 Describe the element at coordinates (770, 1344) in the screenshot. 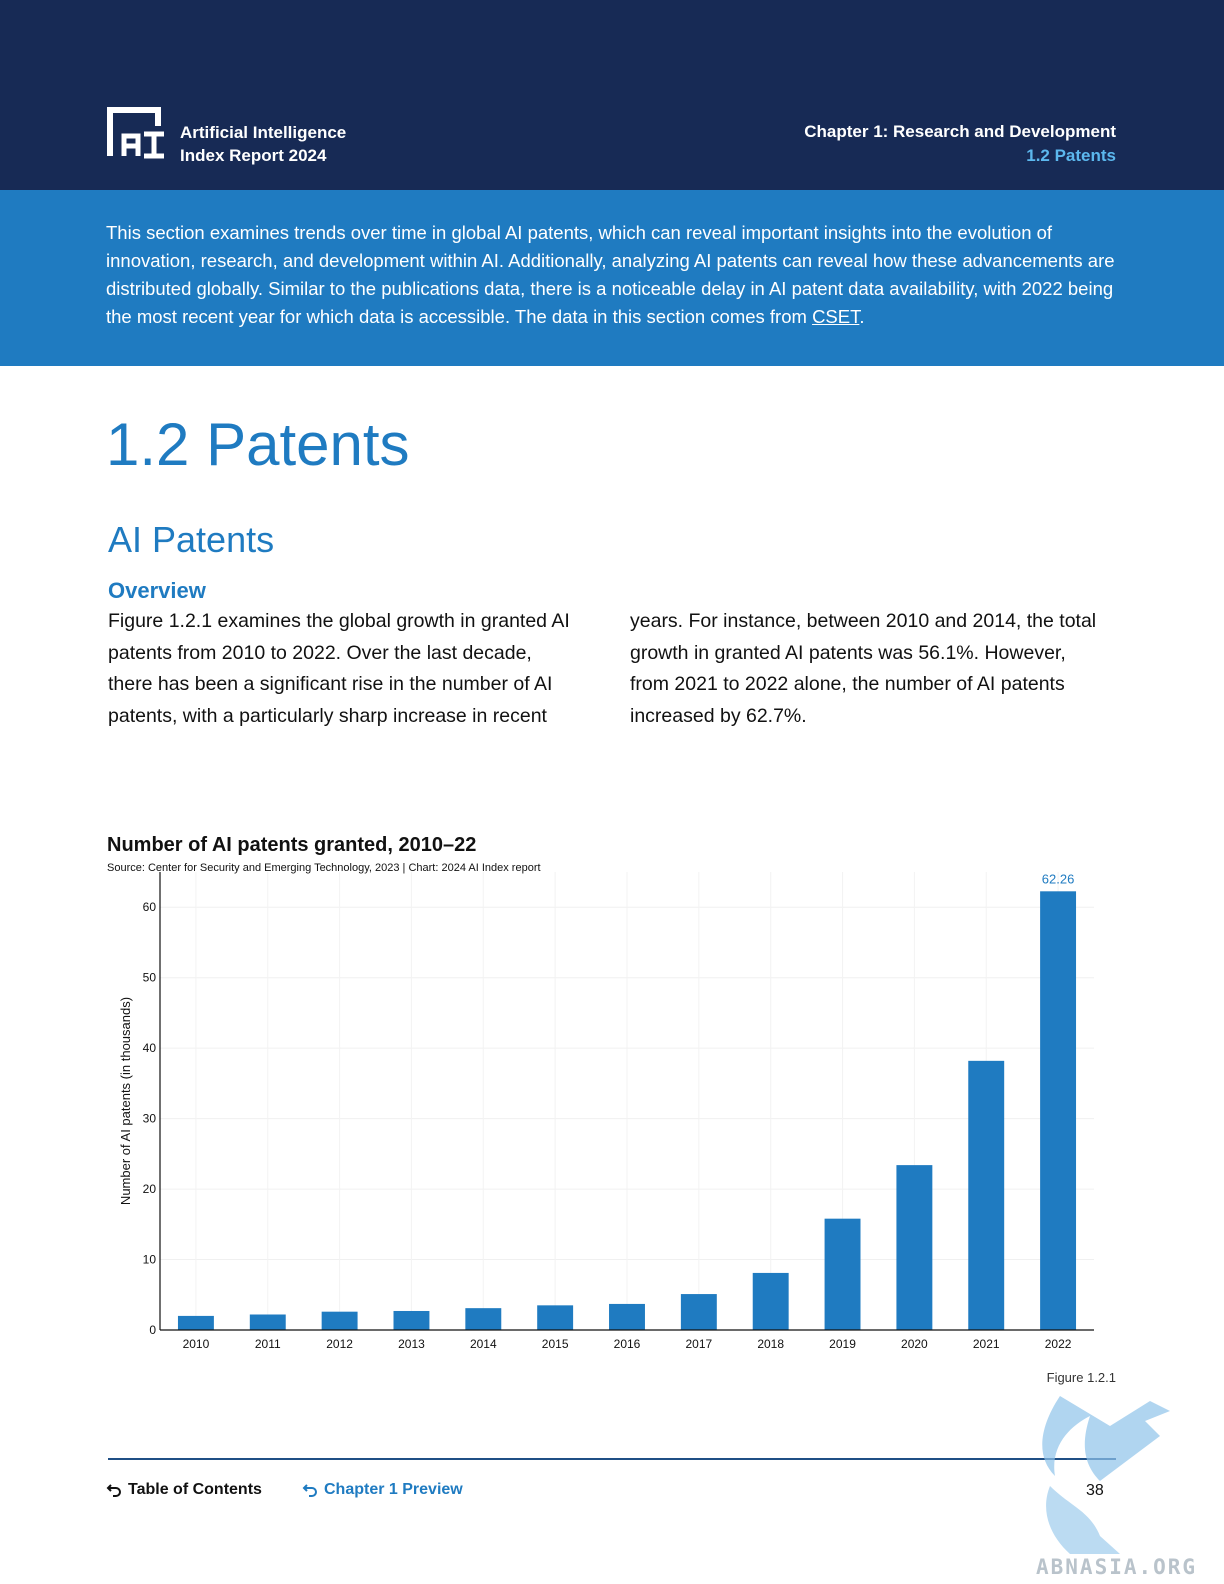

I see `x-tick-label: 2018` at that location.